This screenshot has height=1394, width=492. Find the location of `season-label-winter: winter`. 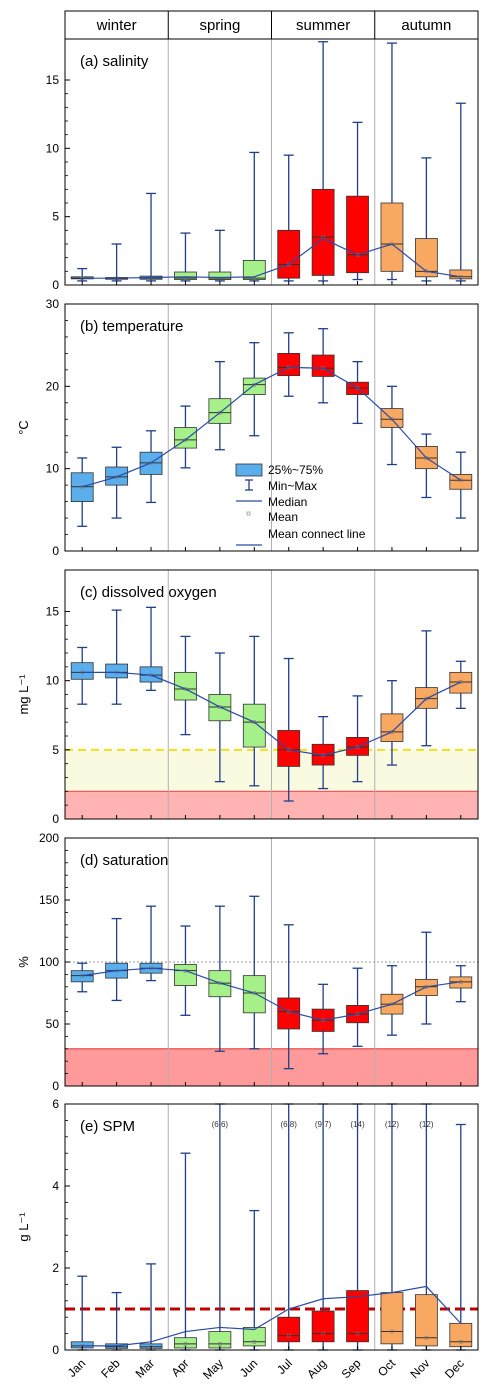

season-label-winter: winter is located at coordinates (116, 25).